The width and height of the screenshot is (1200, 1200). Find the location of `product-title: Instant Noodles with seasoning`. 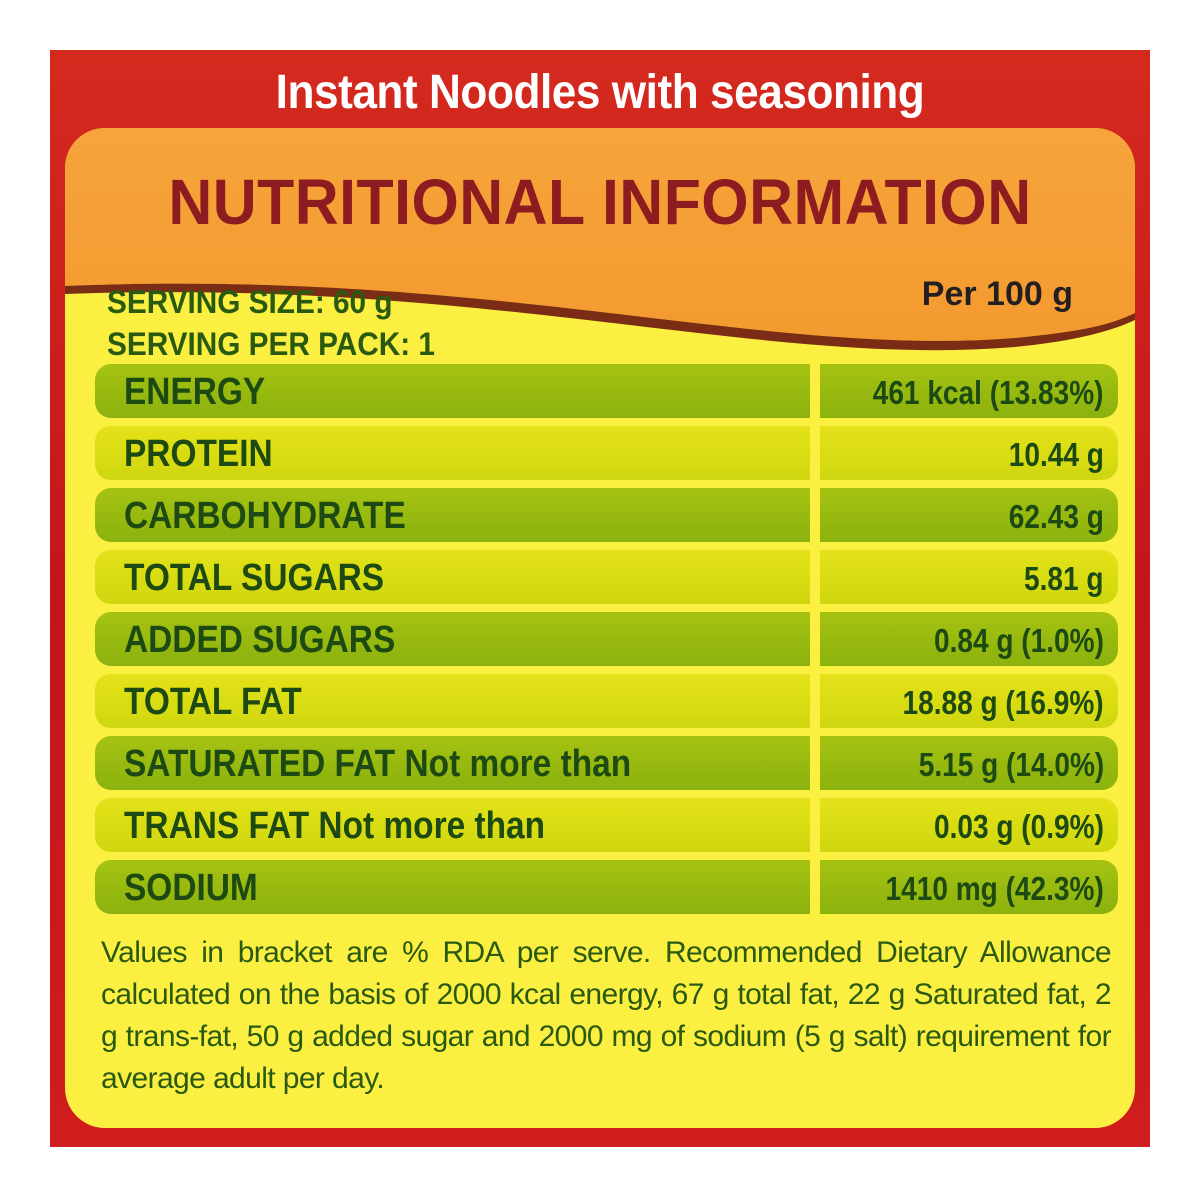

product-title: Instant Noodles with seasoning is located at coordinates (600, 92).